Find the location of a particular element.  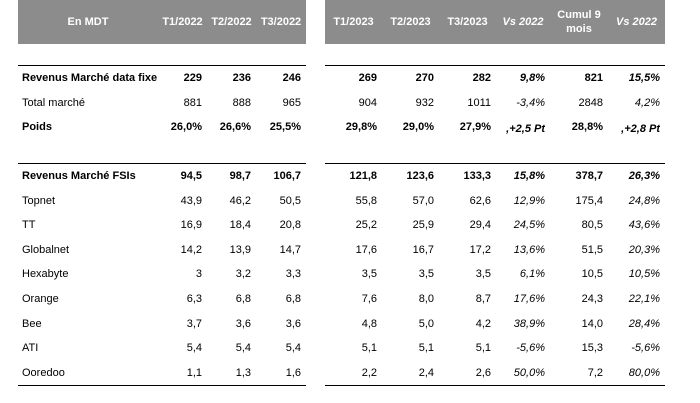

table-row: 269 270 282 9,8% 821 15,5% is located at coordinates (495, 77).